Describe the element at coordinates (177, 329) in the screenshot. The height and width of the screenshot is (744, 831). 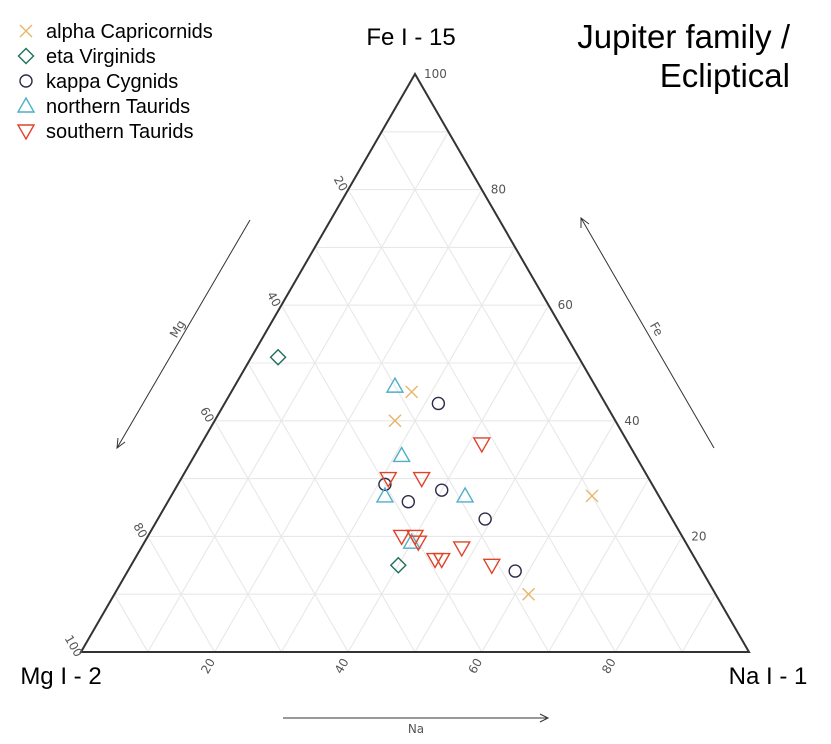
I see `mg-axis-name: Mg` at that location.